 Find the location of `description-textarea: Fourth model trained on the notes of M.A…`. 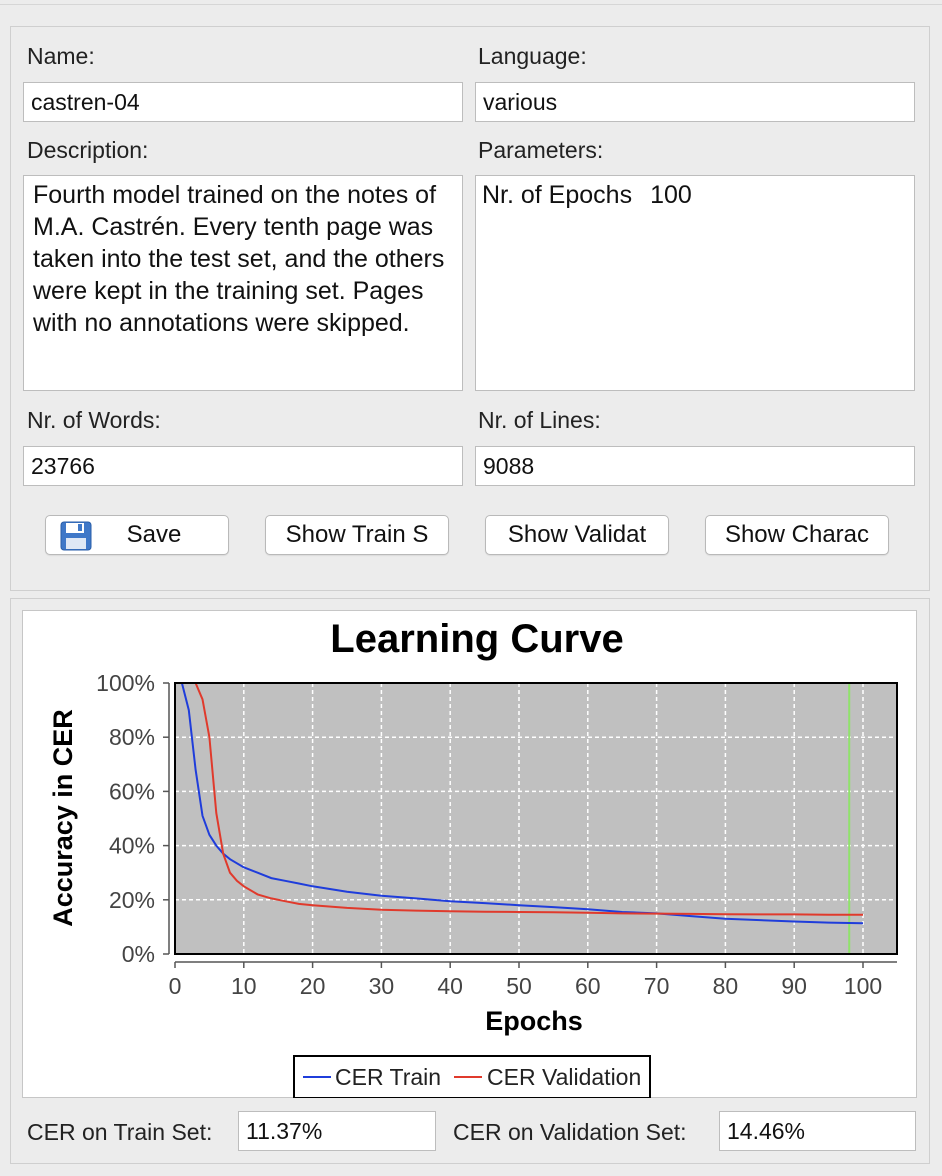

description-textarea: Fourth model trained on the notes of M.A… is located at coordinates (243, 283).